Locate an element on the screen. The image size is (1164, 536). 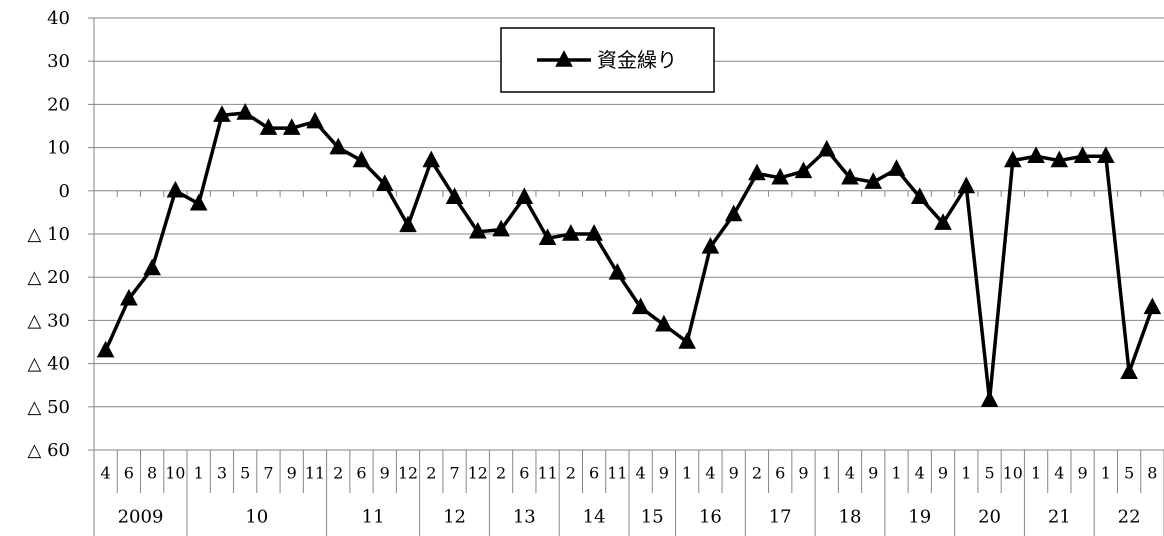
year-label: 13 is located at coordinates (524, 517).